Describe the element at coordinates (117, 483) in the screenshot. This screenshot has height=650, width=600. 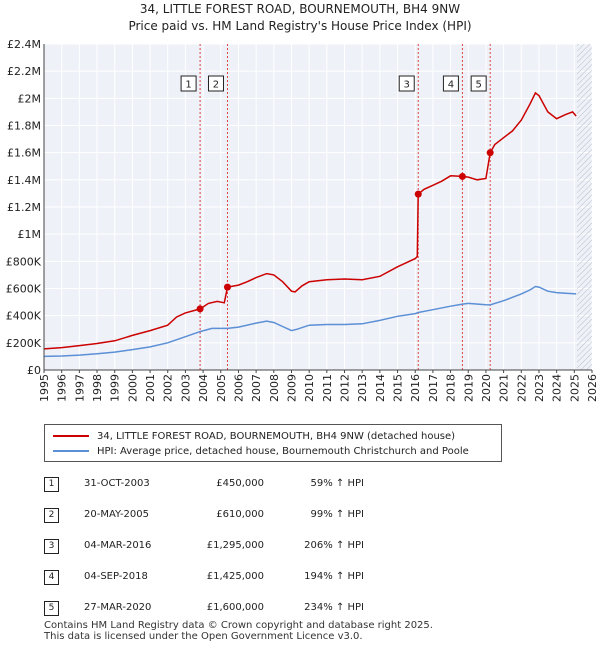
I see `sale-date: 31-OCT-2003` at that location.